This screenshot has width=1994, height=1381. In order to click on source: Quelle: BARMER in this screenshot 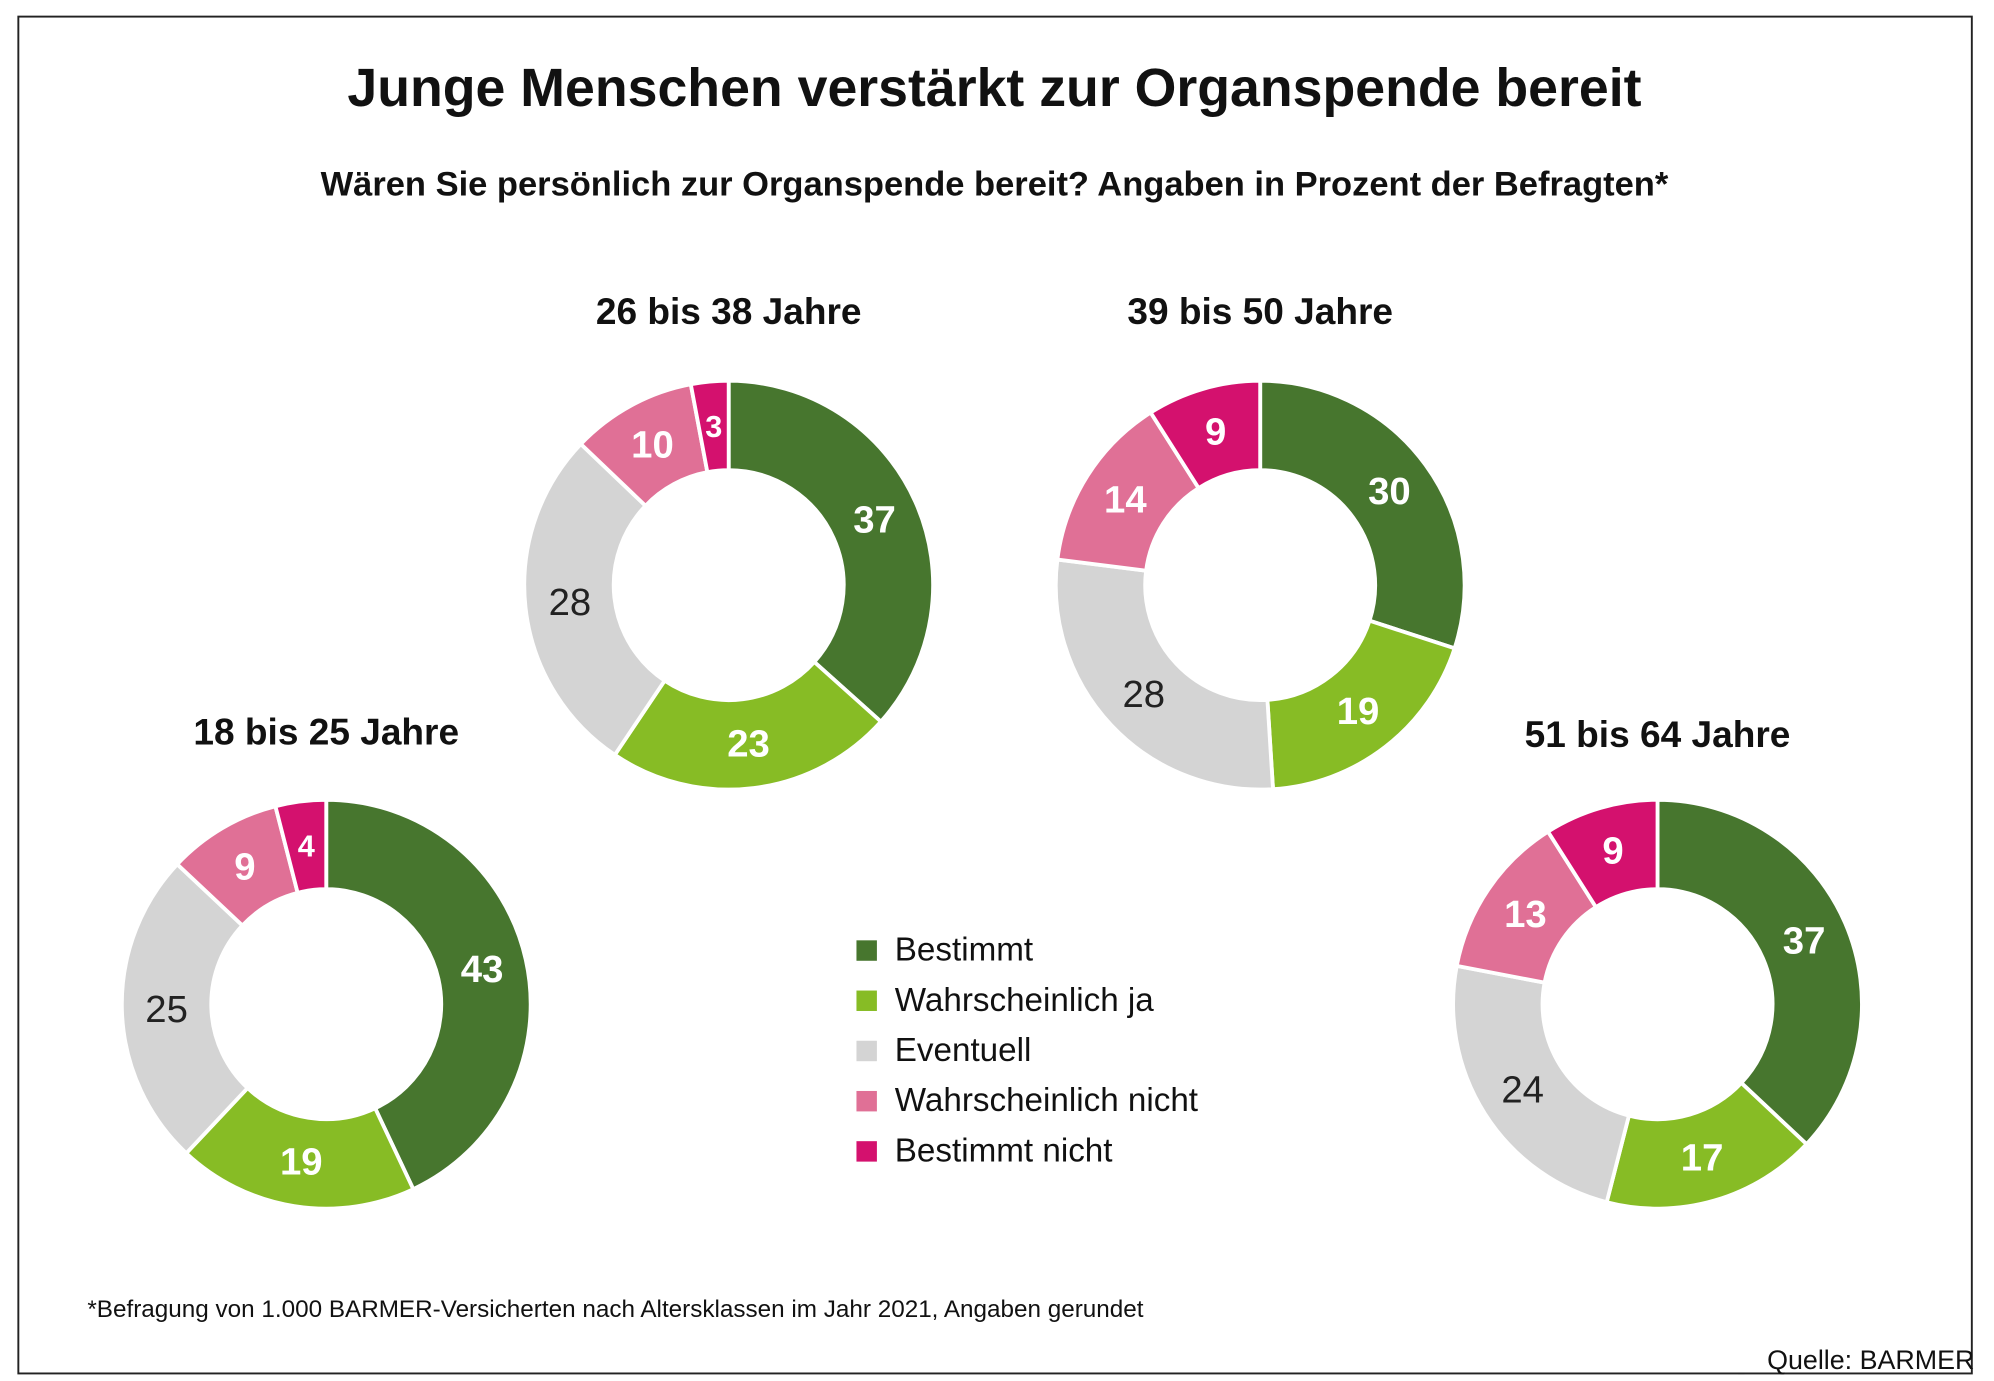, I will do `click(1870, 1360)`.